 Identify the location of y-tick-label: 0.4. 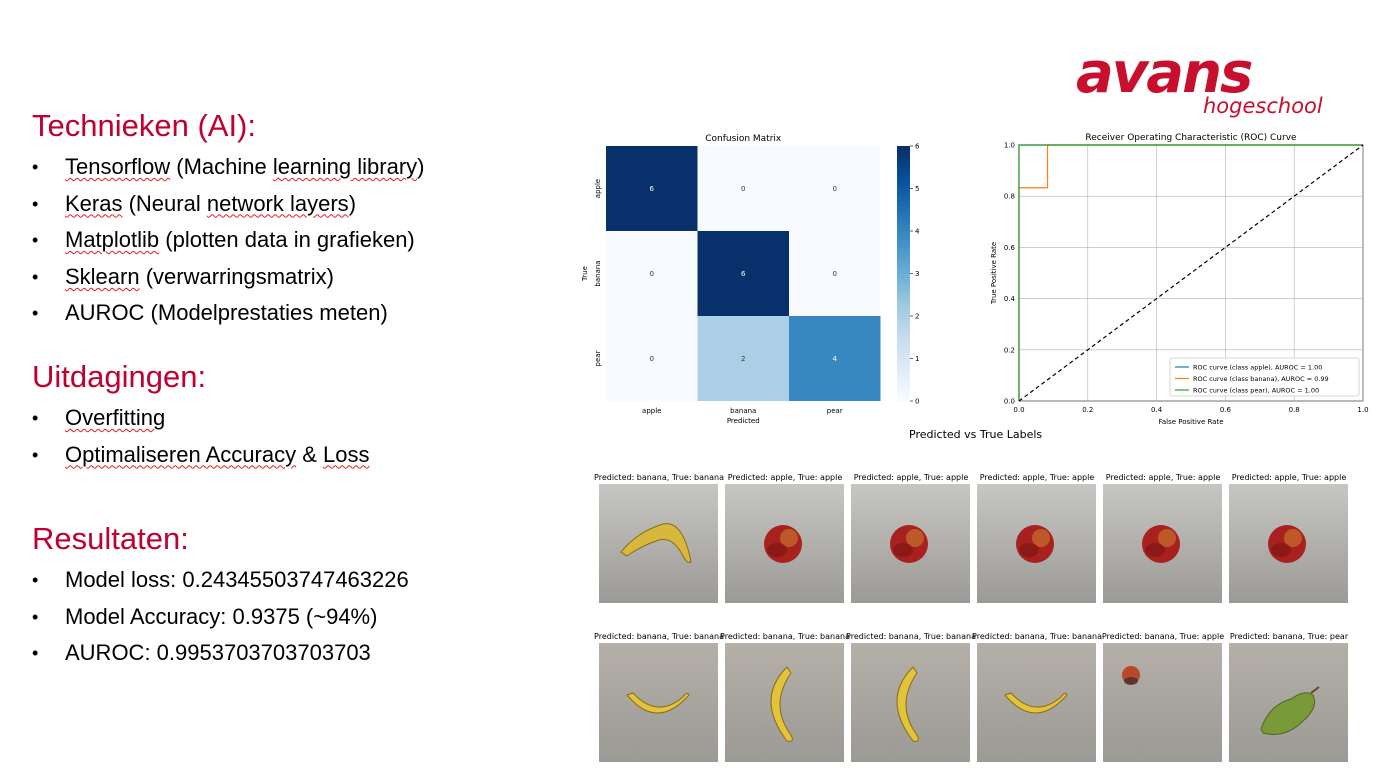
(1010, 299).